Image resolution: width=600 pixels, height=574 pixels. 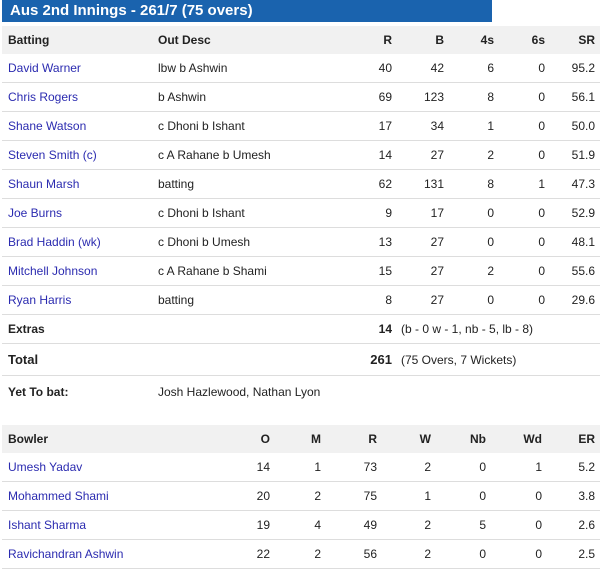 I want to click on batsman-row: Ryan Harris batting 8 27 0 0 29.6, so click(x=301, y=300).